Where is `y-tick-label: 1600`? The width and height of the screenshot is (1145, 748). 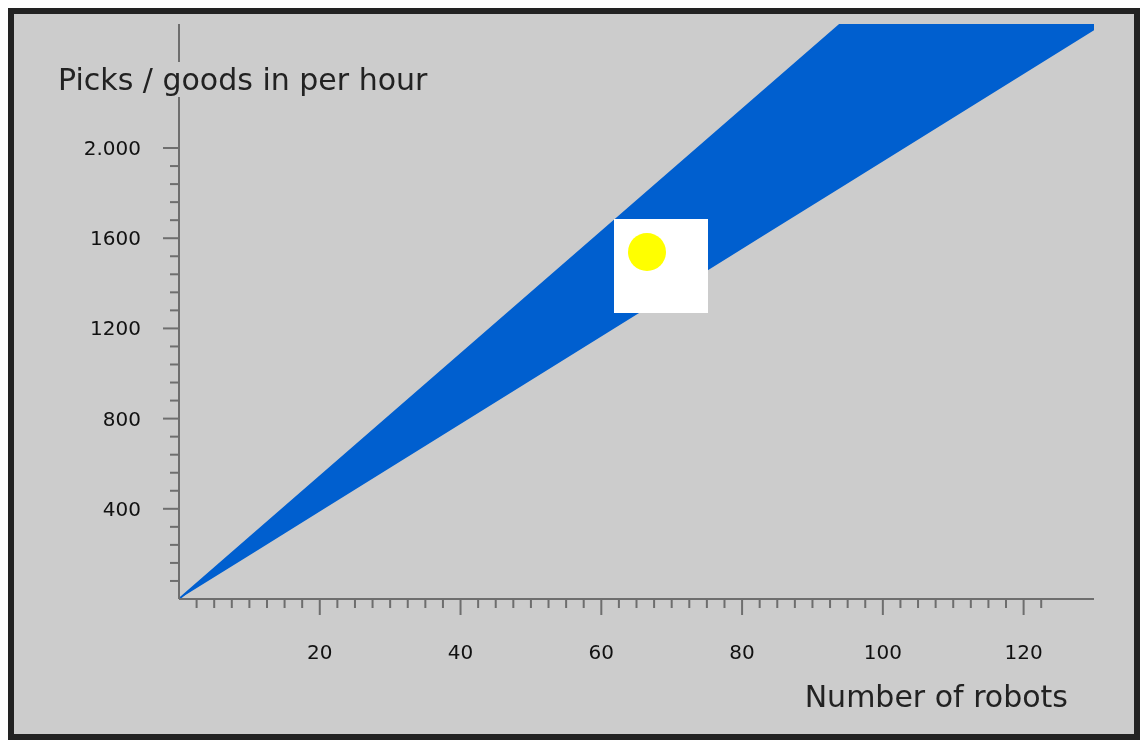
y-tick-label: 1600 is located at coordinates (115, 238).